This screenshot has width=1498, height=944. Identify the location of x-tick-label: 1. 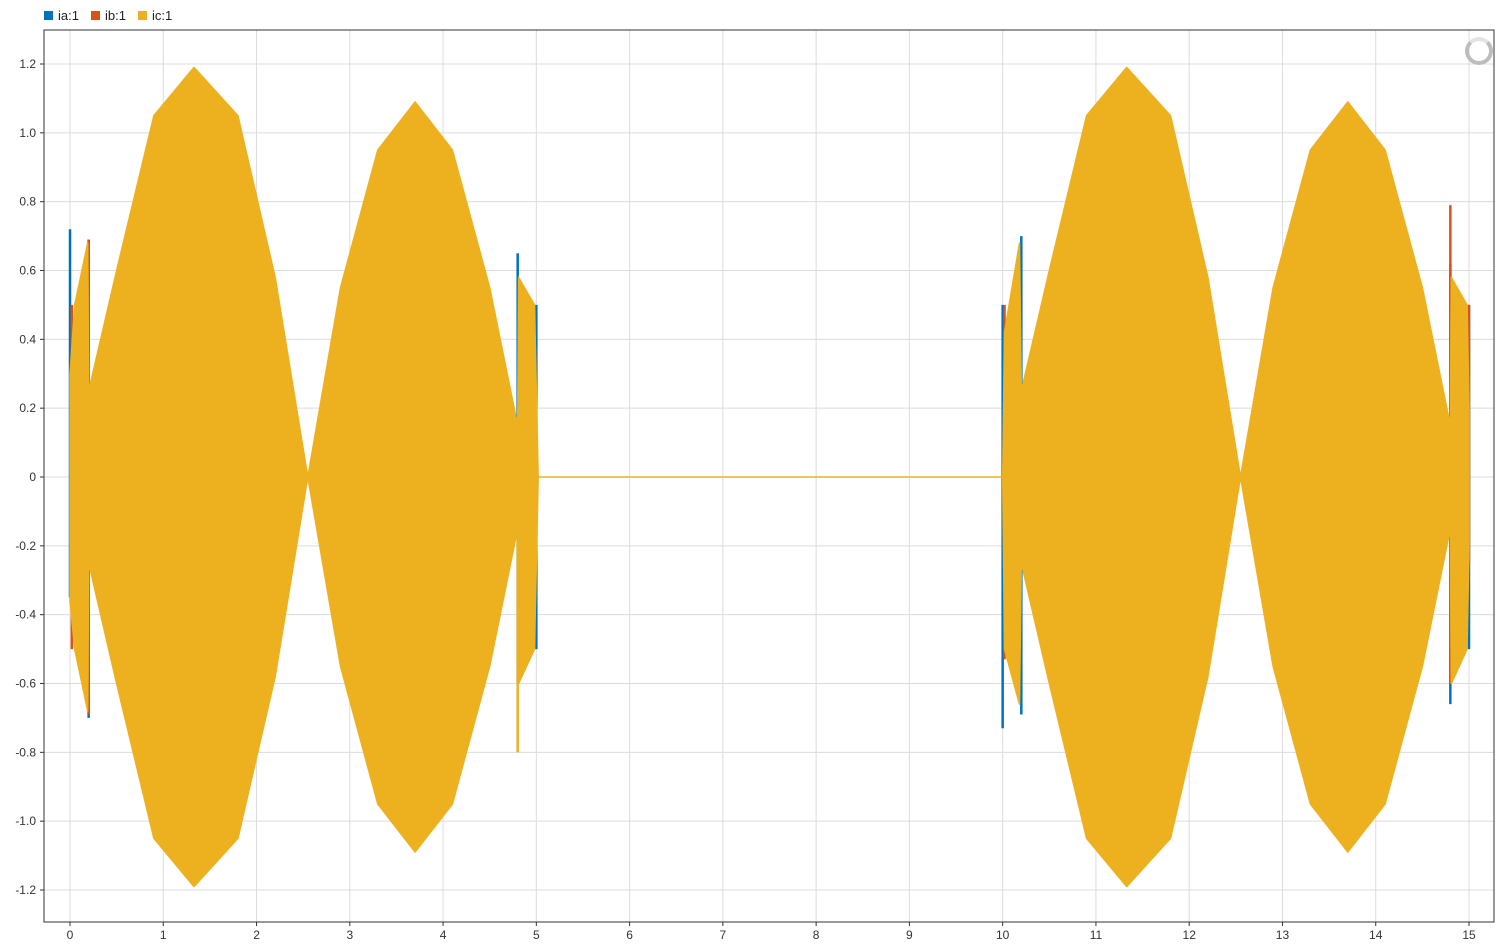
(163, 935).